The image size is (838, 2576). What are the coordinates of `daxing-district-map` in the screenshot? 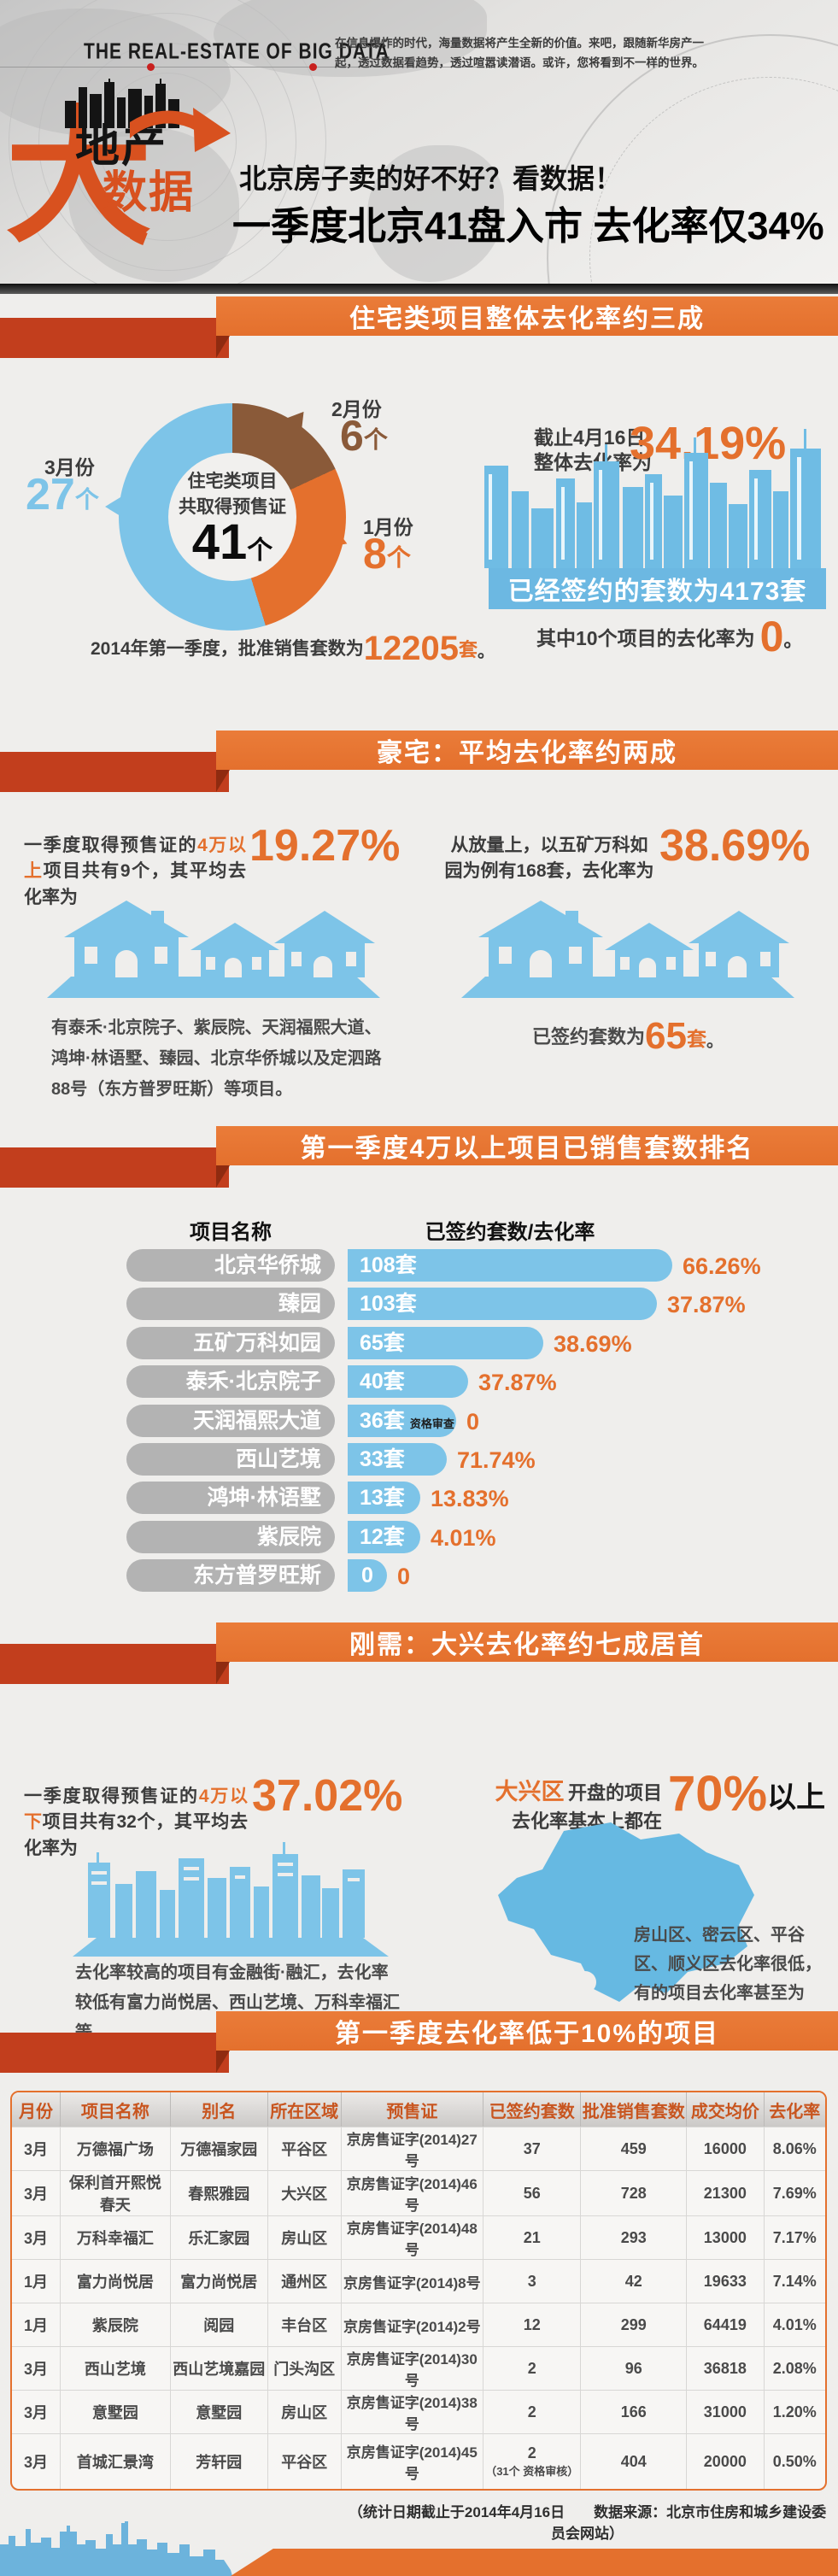 It's located at (626, 1912).